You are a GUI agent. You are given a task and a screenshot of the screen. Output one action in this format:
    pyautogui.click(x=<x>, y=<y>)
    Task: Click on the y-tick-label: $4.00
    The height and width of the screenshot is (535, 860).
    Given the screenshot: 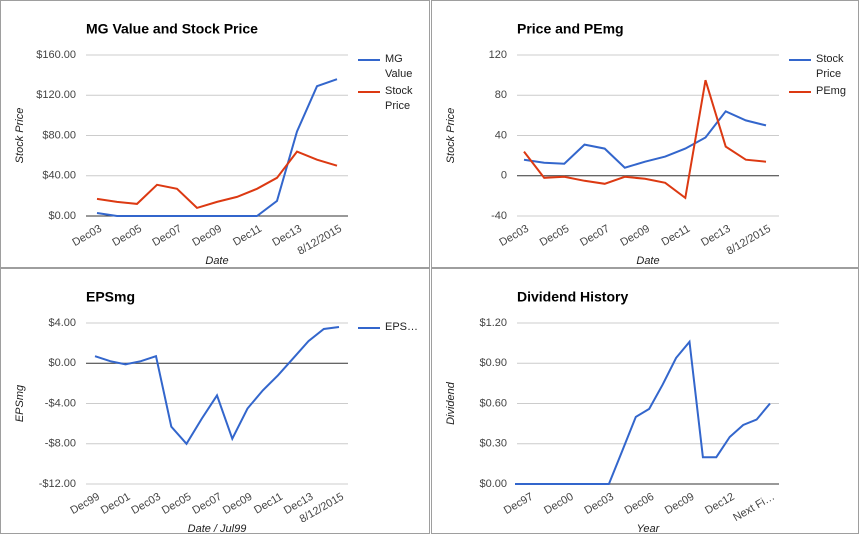 What is the action you would take?
    pyautogui.click(x=62, y=323)
    